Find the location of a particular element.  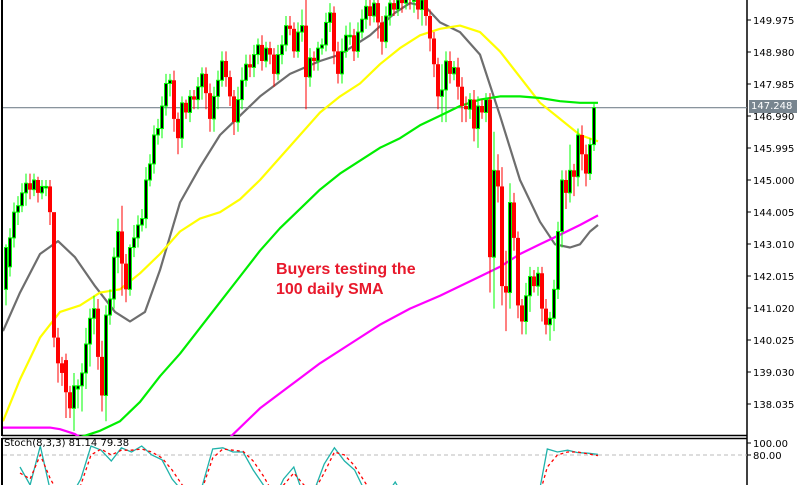

chart-annotation: Buyers testing the 100 daily SMA is located at coordinates (346, 280).